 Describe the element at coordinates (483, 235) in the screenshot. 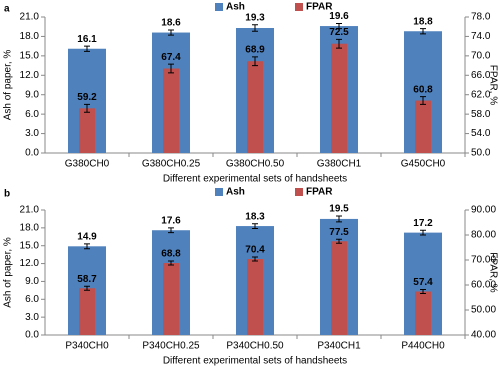

I see `y2-tick-label: 80.00` at that location.